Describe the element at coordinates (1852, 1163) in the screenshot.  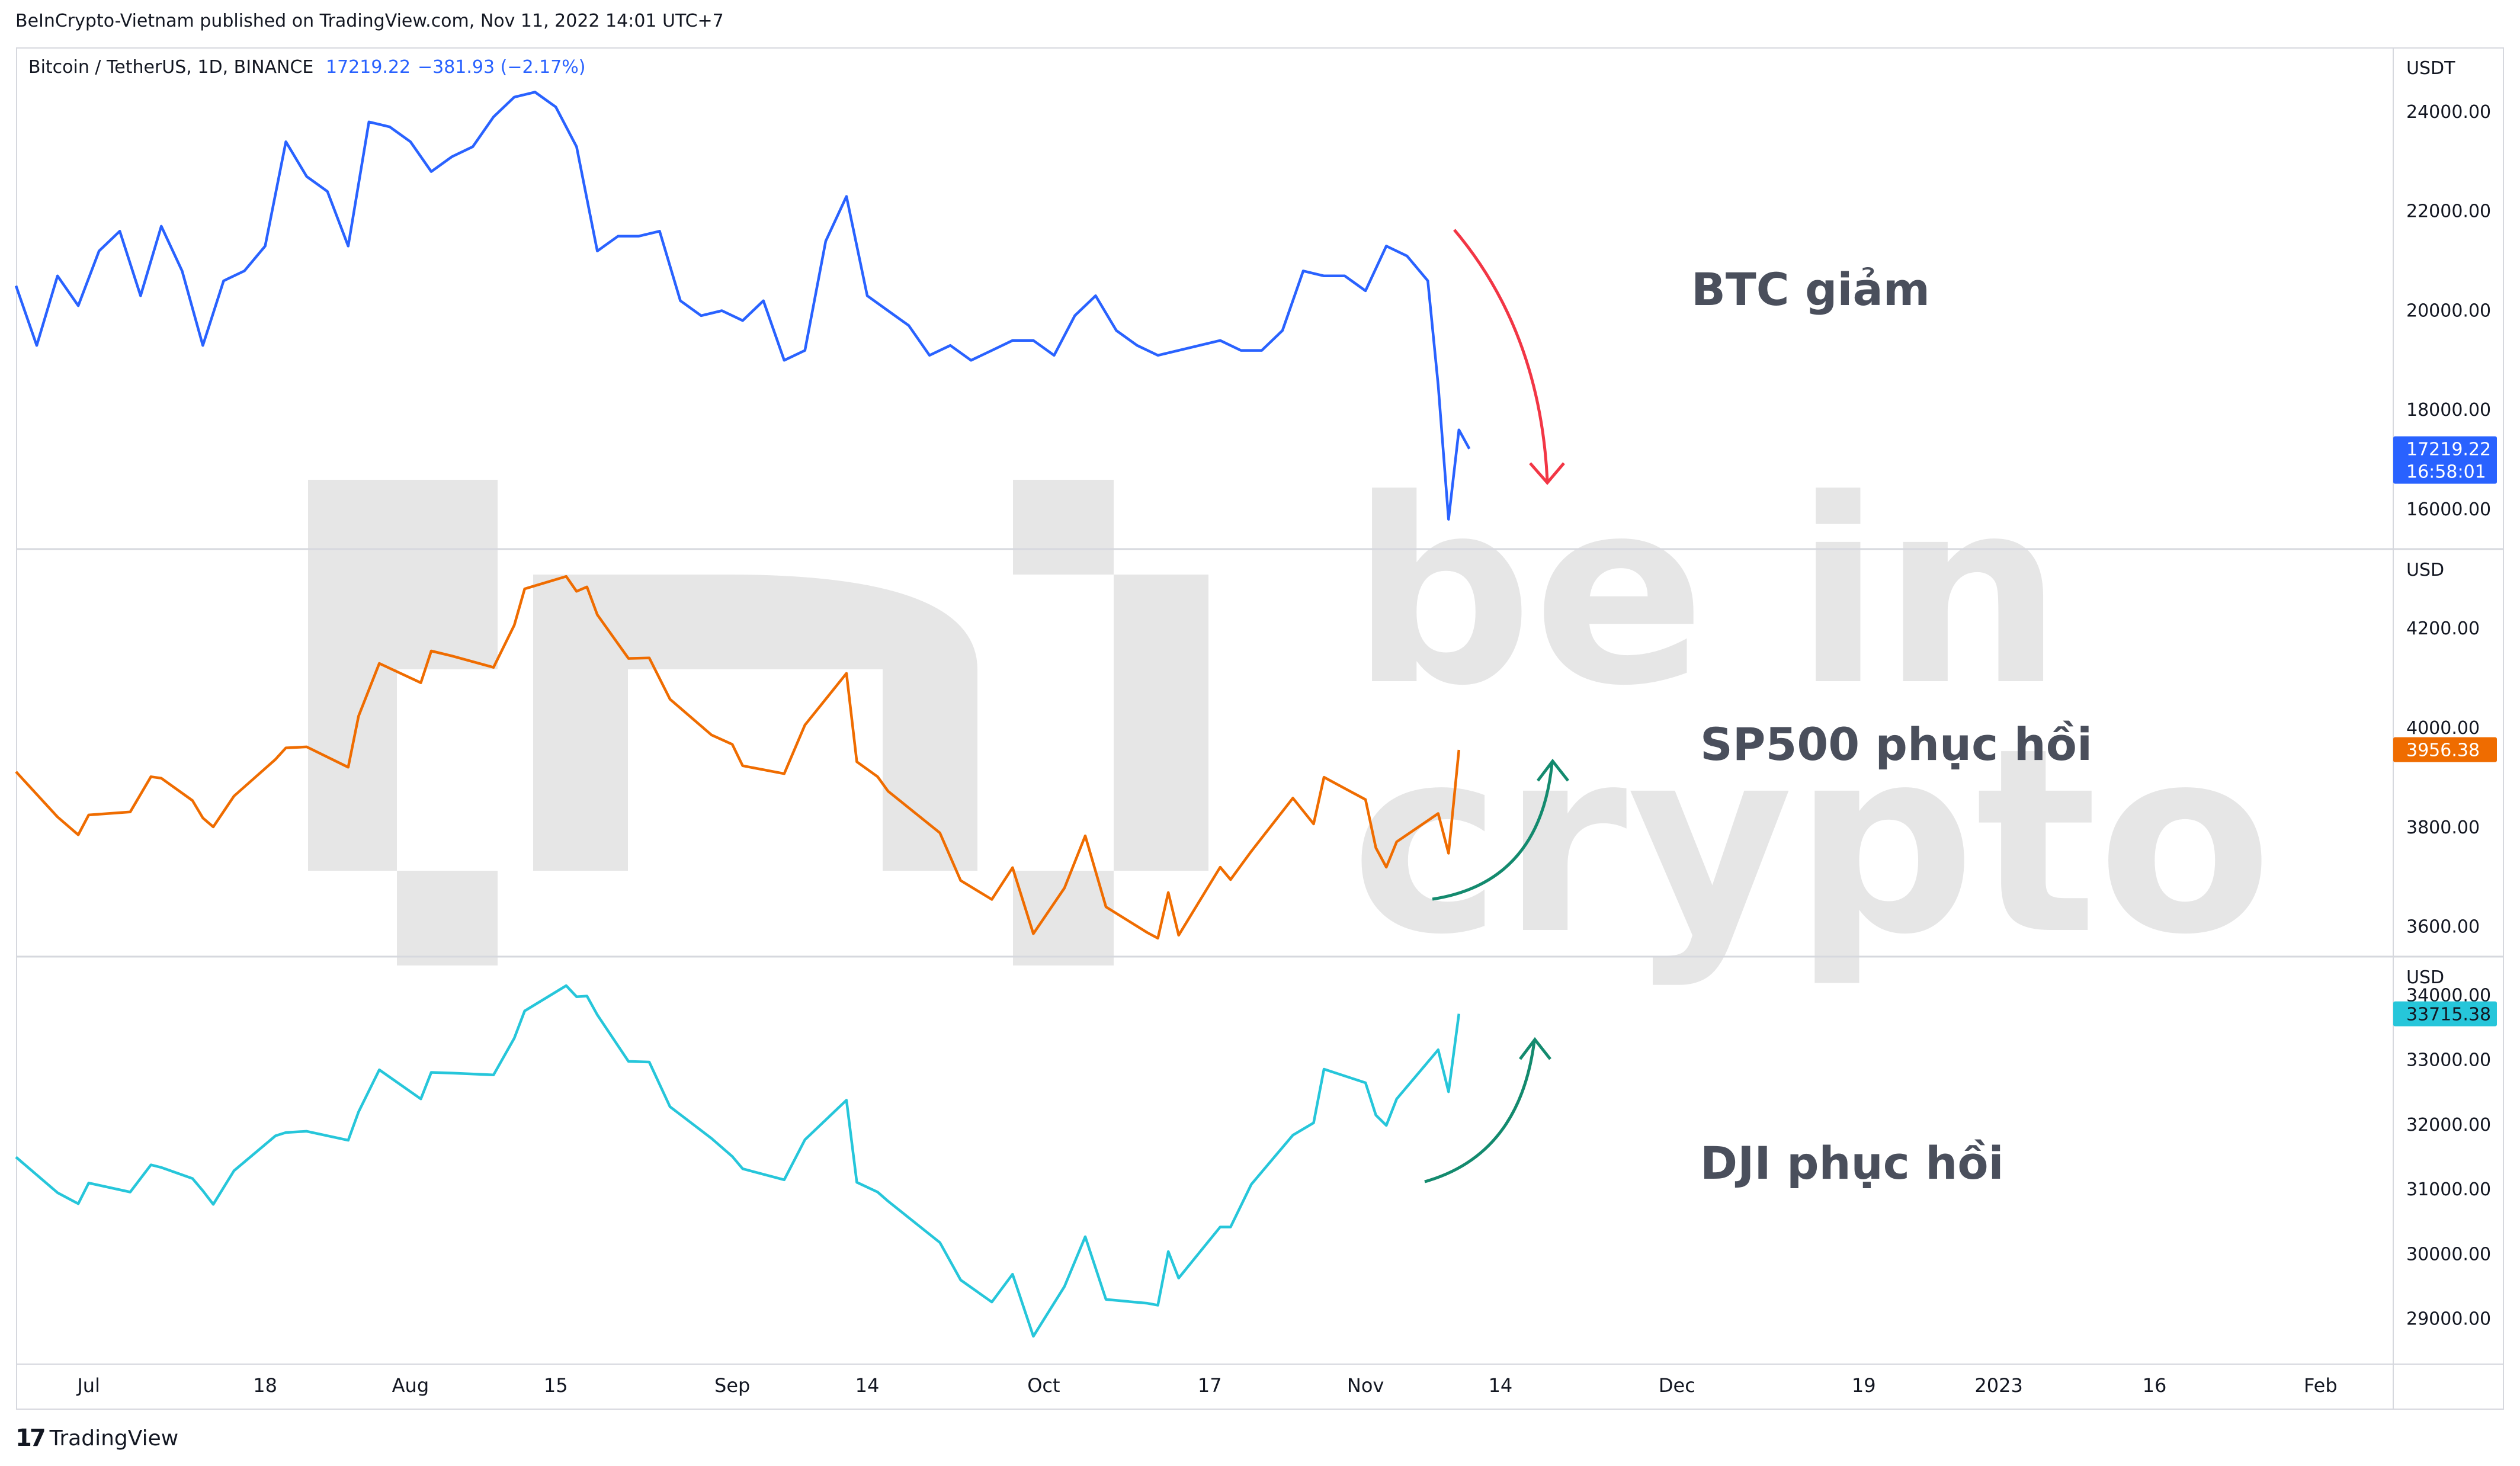
I see `annotation-dji: DJI phục hồi` at that location.